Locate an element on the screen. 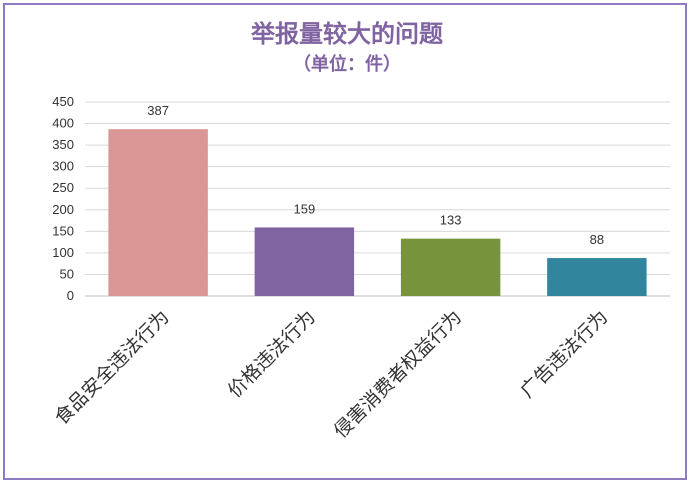 This screenshot has height=487, width=694. data-label: 159 is located at coordinates (305, 208).